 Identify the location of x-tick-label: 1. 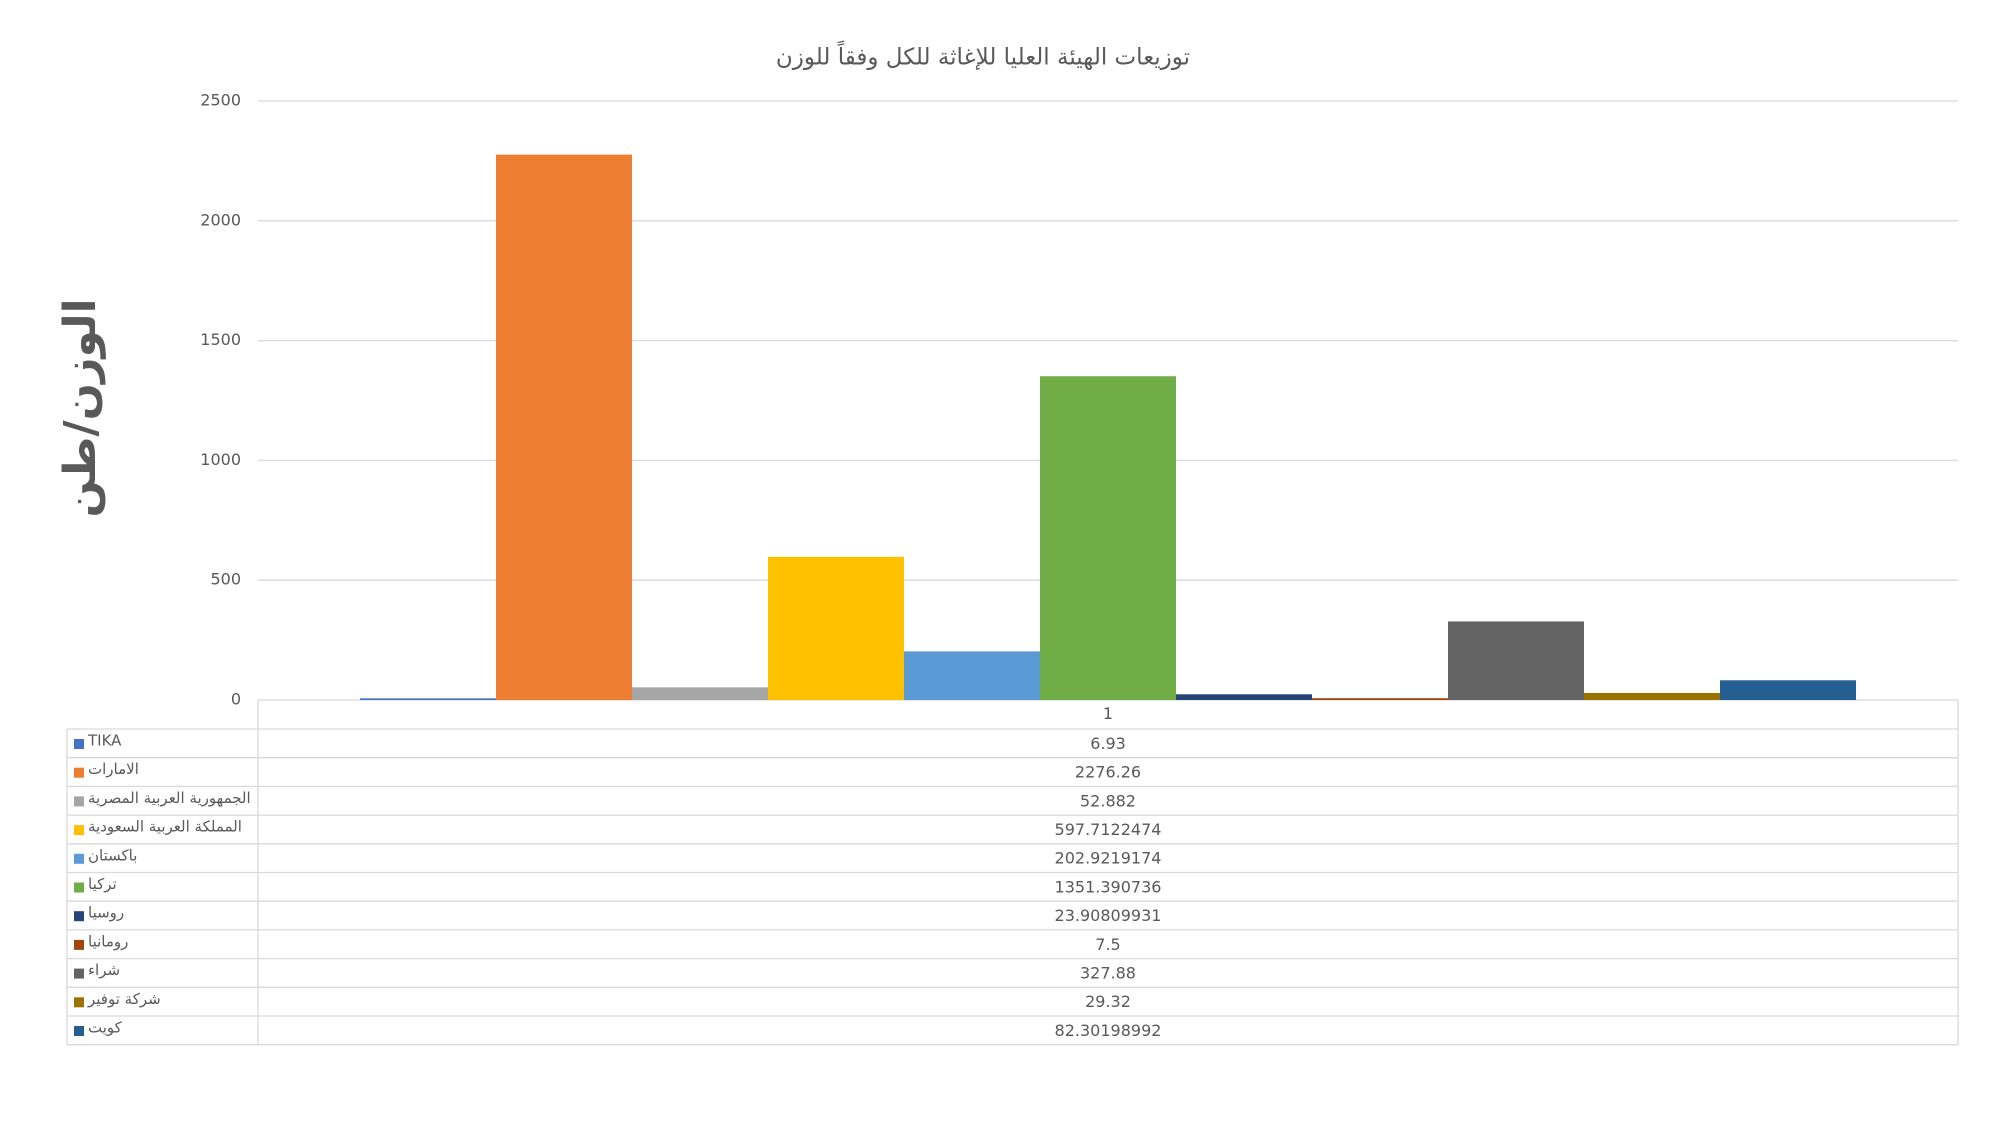
(1108, 713).